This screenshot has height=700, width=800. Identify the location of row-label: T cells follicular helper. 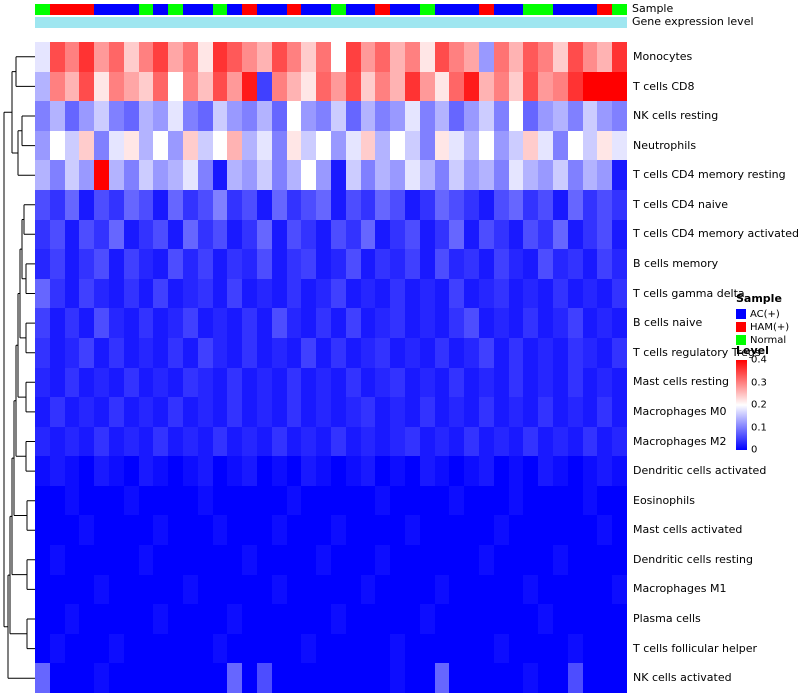
(695, 648).